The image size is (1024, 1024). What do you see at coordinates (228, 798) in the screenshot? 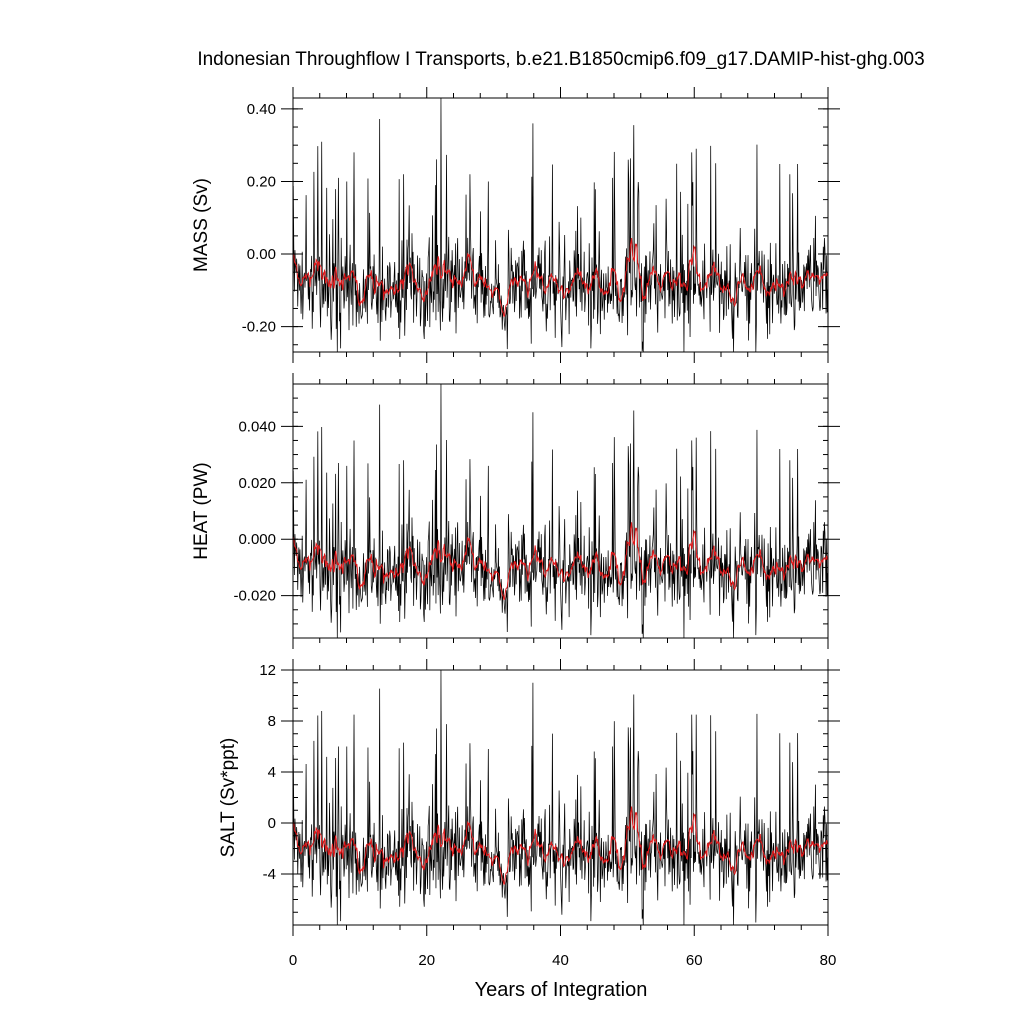
I see `y-axis-title: SALT (Sv*ppt)` at bounding box center [228, 798].